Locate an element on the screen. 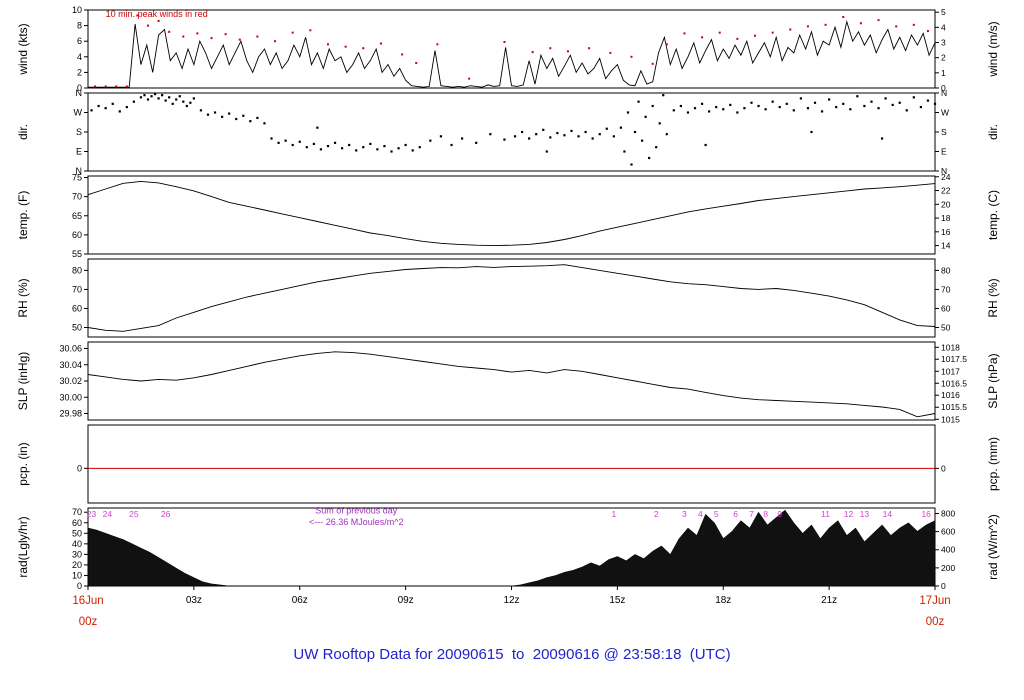 This screenshot has height=700, width=1024. y-tick-label: 30.04 is located at coordinates (70, 365).